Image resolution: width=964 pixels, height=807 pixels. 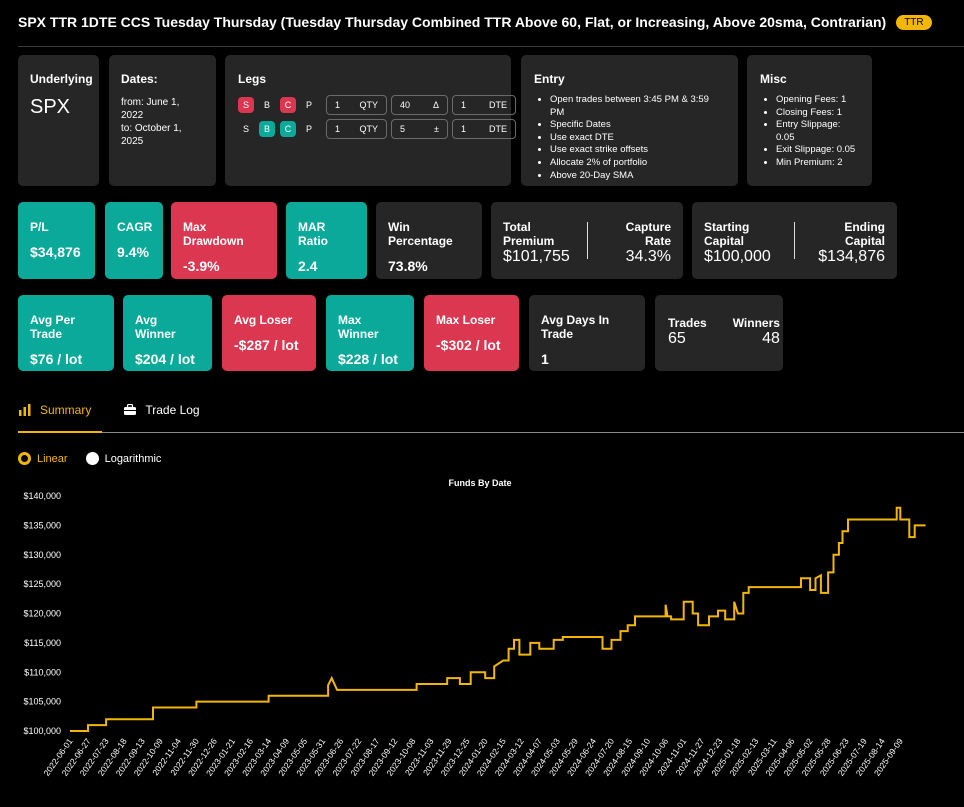 What do you see at coordinates (245, 129) in the screenshot?
I see `leg2-sell-toggle: S` at bounding box center [245, 129].